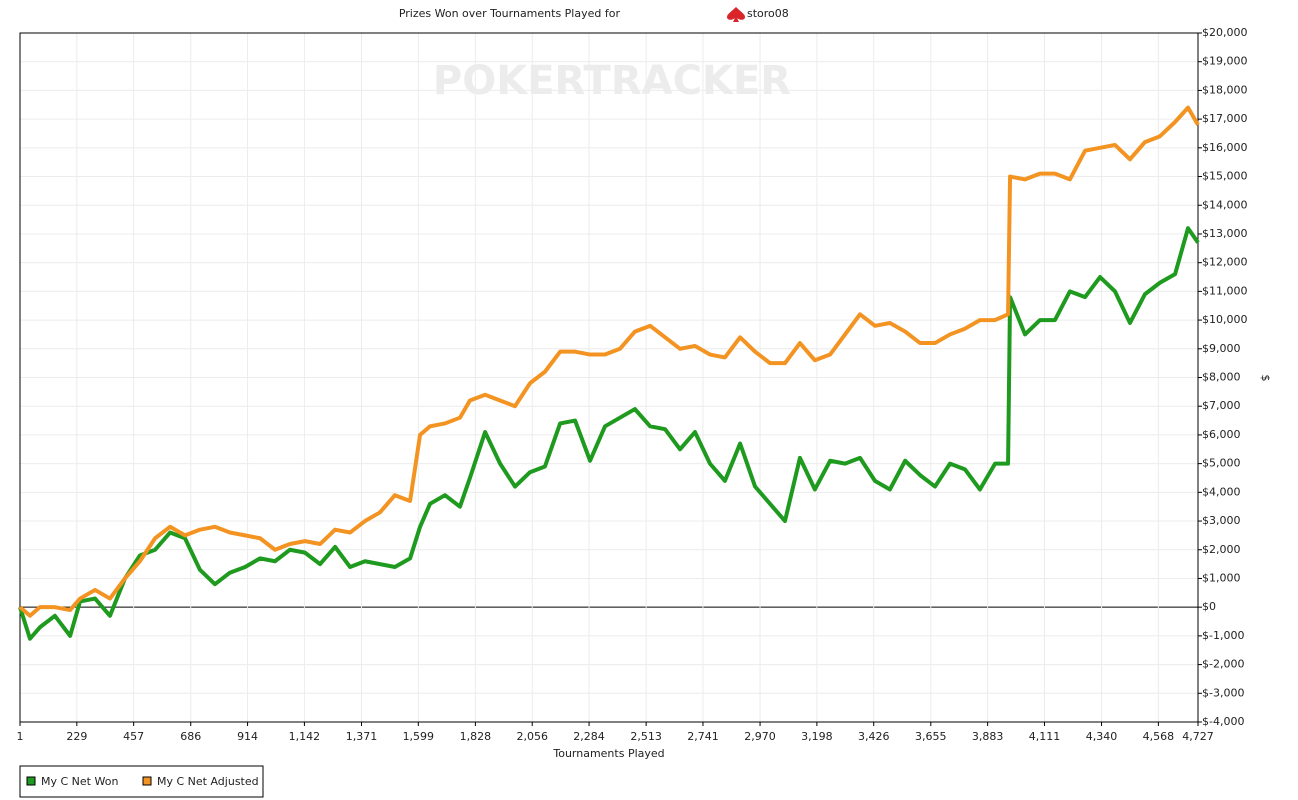 The image size is (1298, 800). I want to click on x-tick-label: 1,142, so click(305, 736).